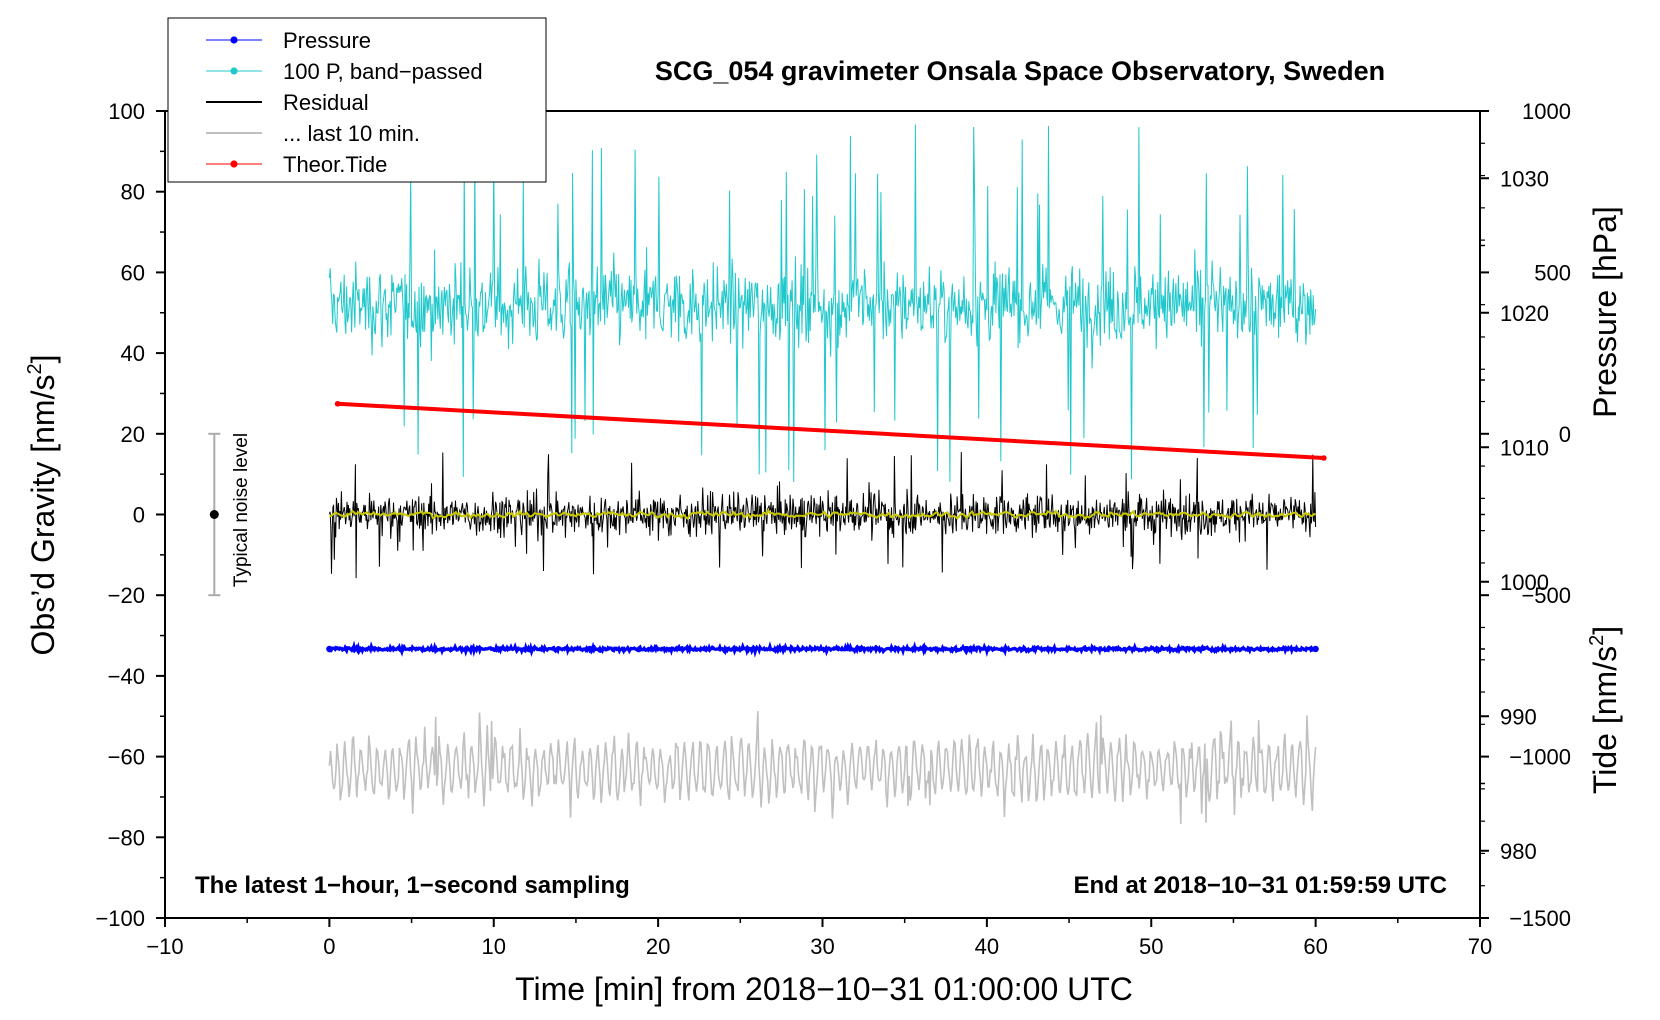 This screenshot has height=1020, width=1660. I want to click on y-tick-label: 20, so click(133, 434).